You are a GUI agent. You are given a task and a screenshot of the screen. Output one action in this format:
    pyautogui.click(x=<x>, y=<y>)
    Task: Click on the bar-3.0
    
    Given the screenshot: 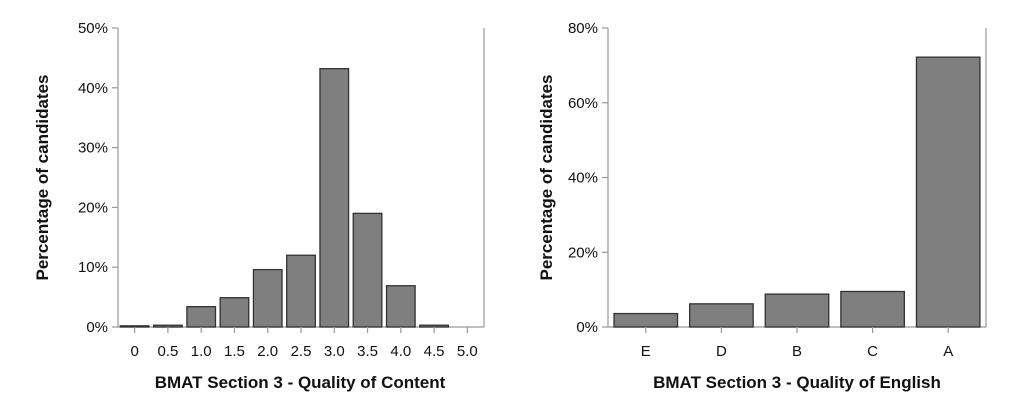 What is the action you would take?
    pyautogui.click(x=334, y=198)
    